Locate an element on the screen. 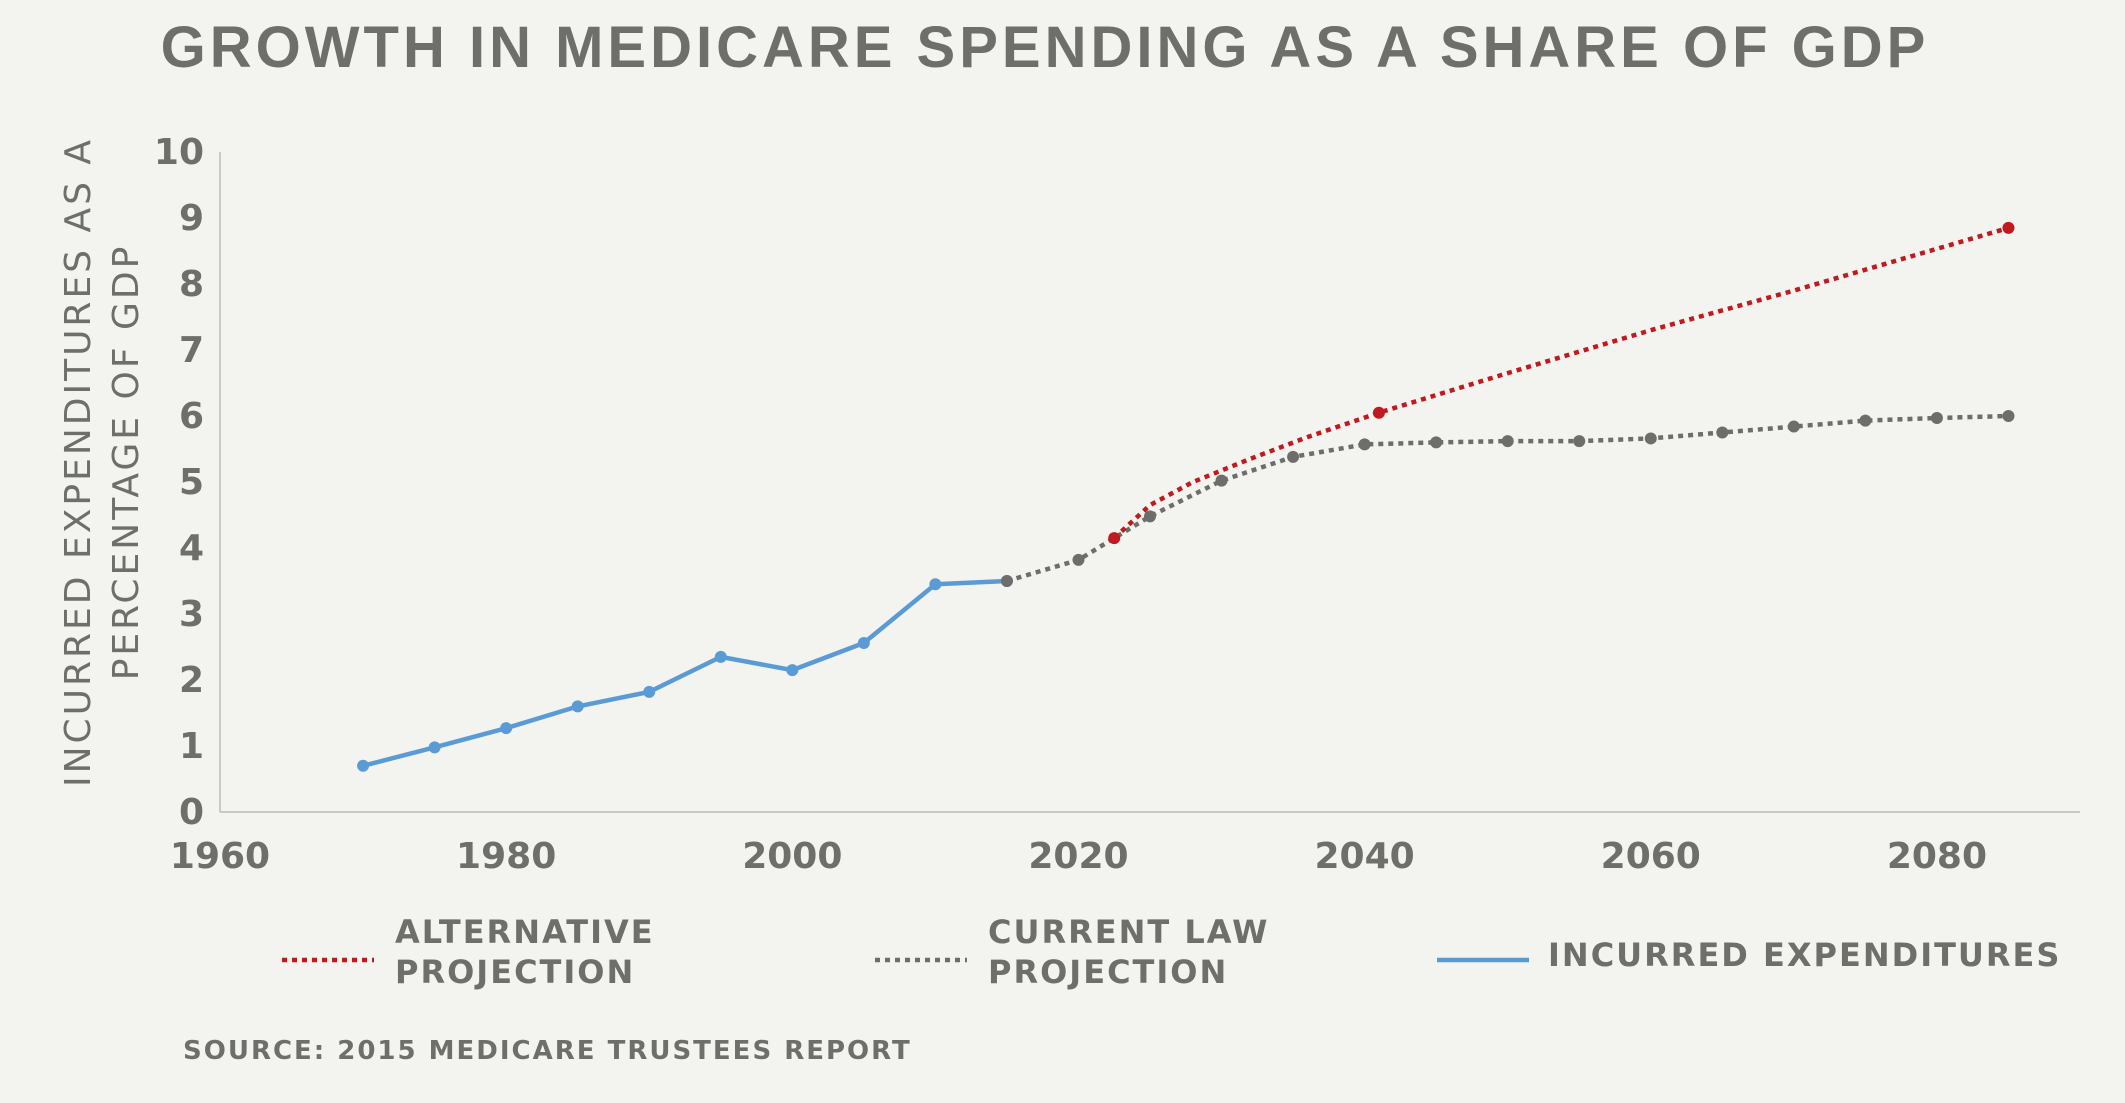  legend-item: INCURRED EXPENDITURES is located at coordinates (1749, 955).